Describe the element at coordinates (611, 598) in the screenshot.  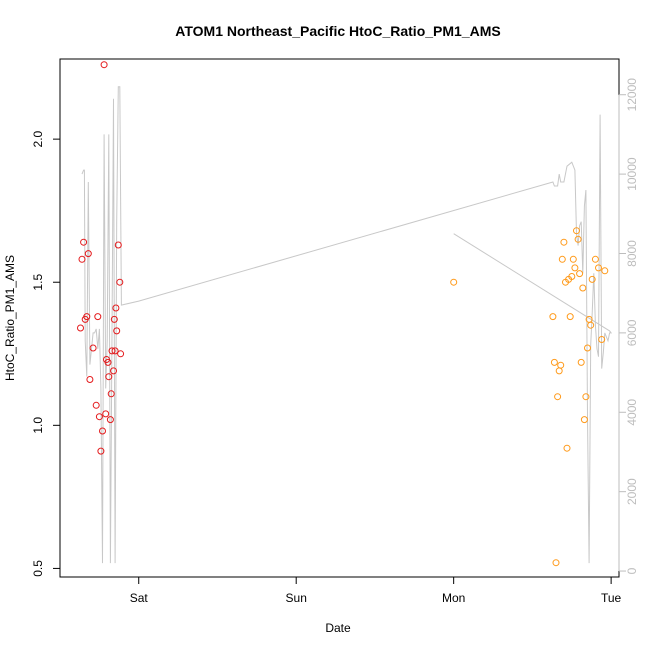
I see `x-tick-label: Tue` at that location.